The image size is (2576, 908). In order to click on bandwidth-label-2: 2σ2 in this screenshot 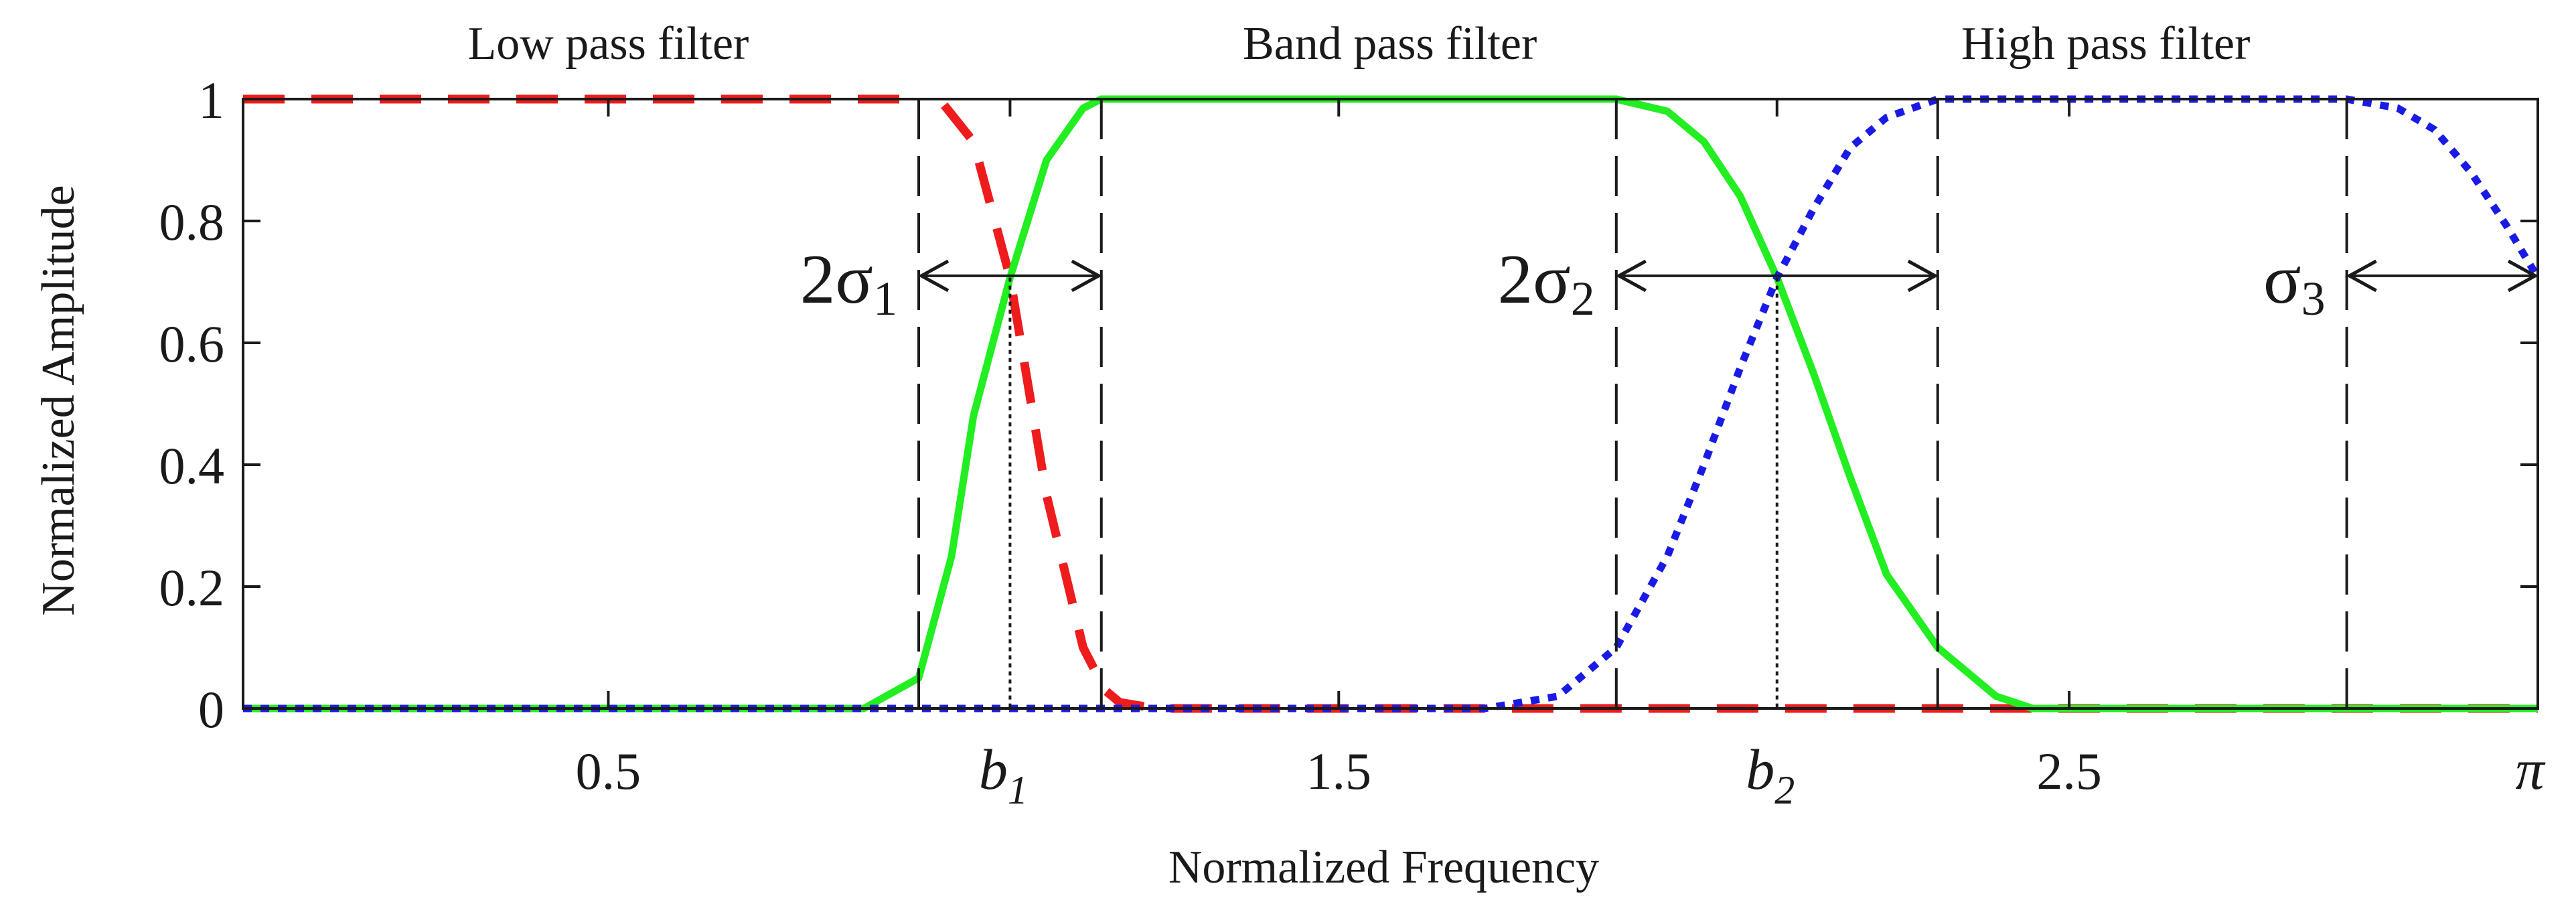, I will do `click(1546, 282)`.